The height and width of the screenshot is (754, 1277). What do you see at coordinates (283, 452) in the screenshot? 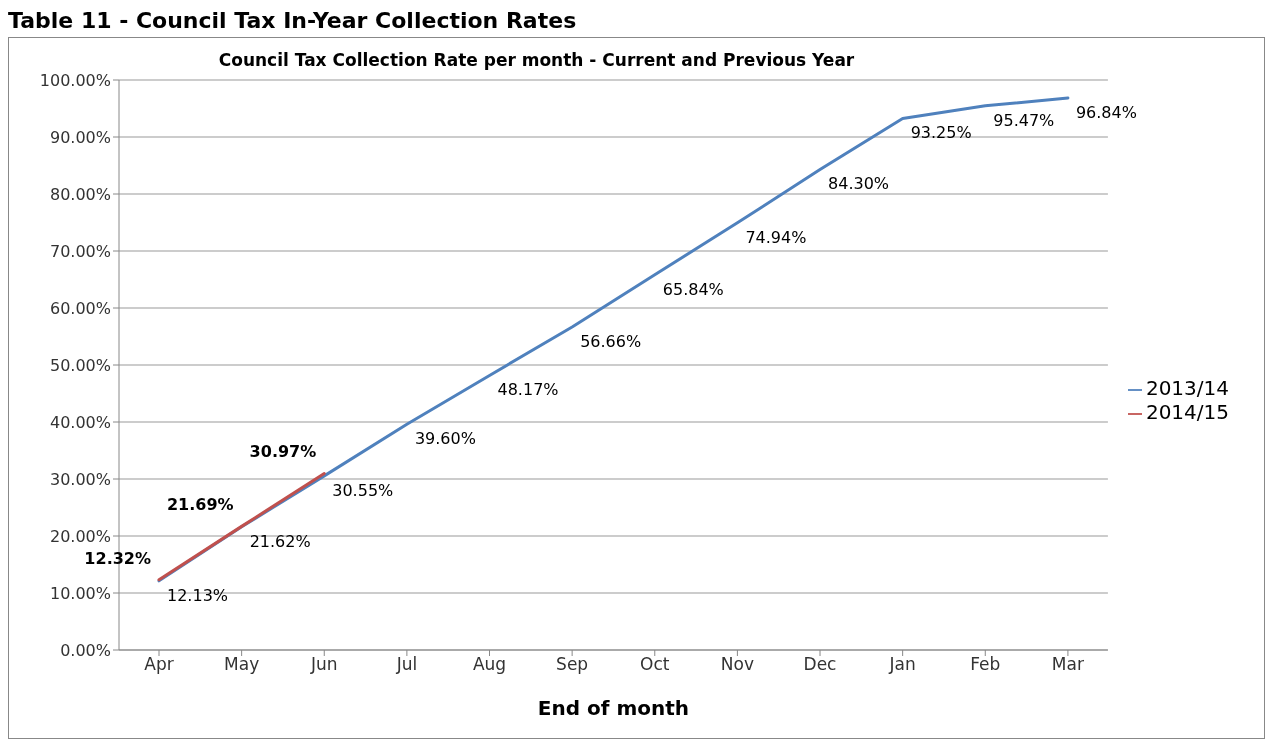
I see `data-label: 30.97%` at bounding box center [283, 452].